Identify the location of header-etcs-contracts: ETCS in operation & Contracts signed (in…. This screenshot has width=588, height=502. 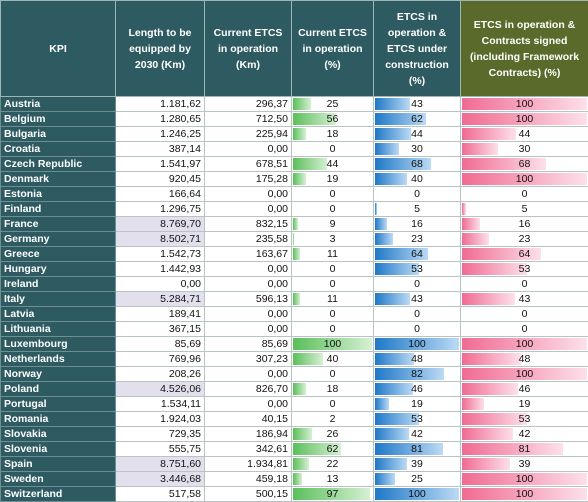
(524, 49).